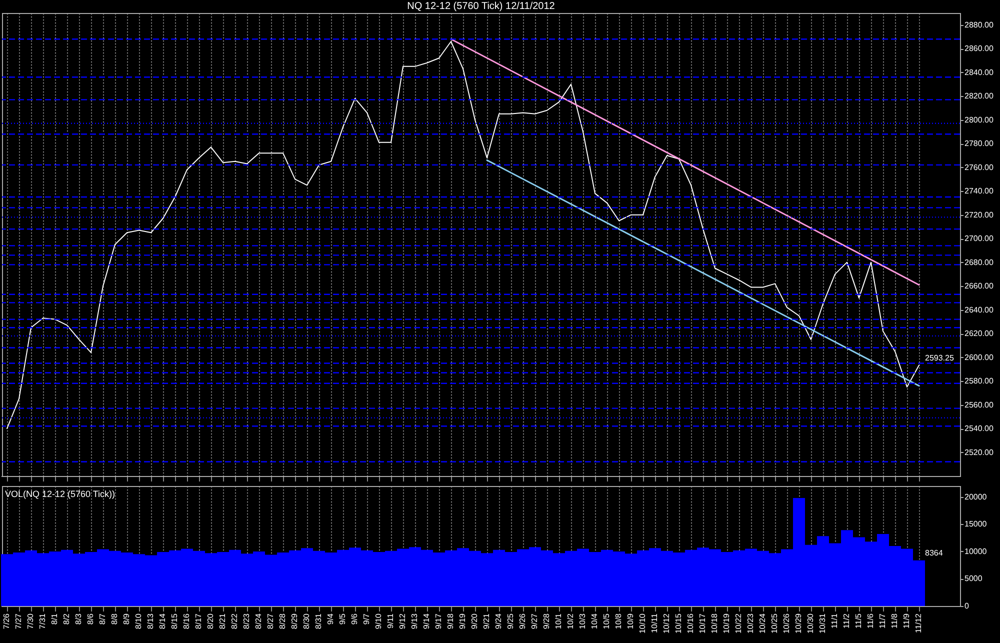  I want to click on x-tick-label: 8/22, so click(234, 621).